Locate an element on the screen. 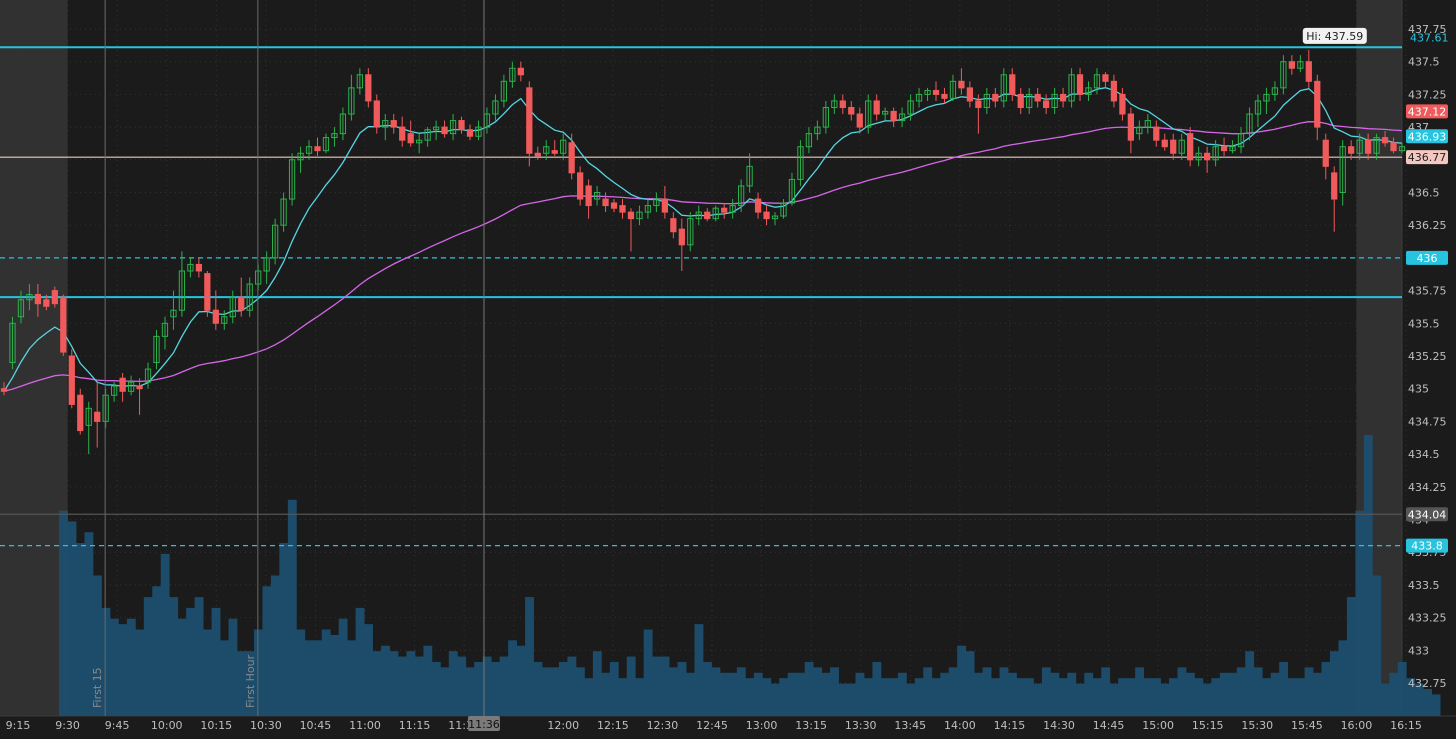  price-label-box is located at coordinates (1427, 136).